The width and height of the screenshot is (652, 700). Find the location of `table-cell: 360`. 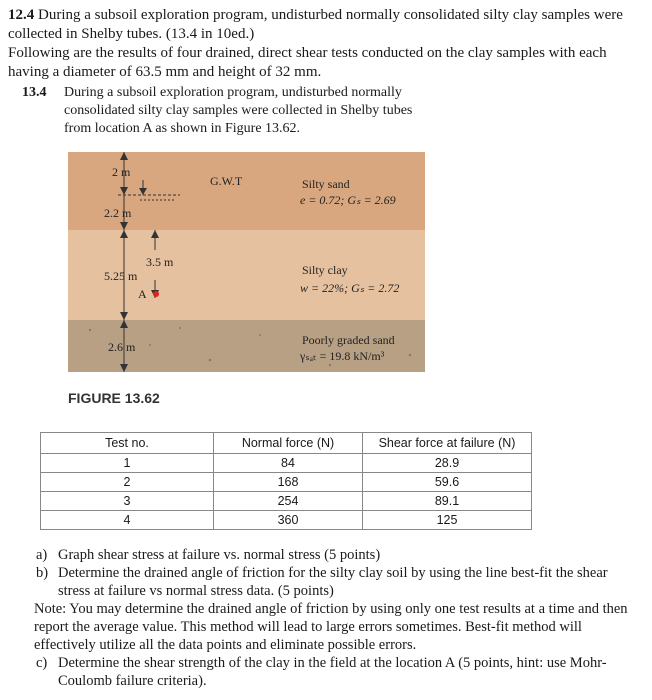

table-cell: 360 is located at coordinates (288, 520).